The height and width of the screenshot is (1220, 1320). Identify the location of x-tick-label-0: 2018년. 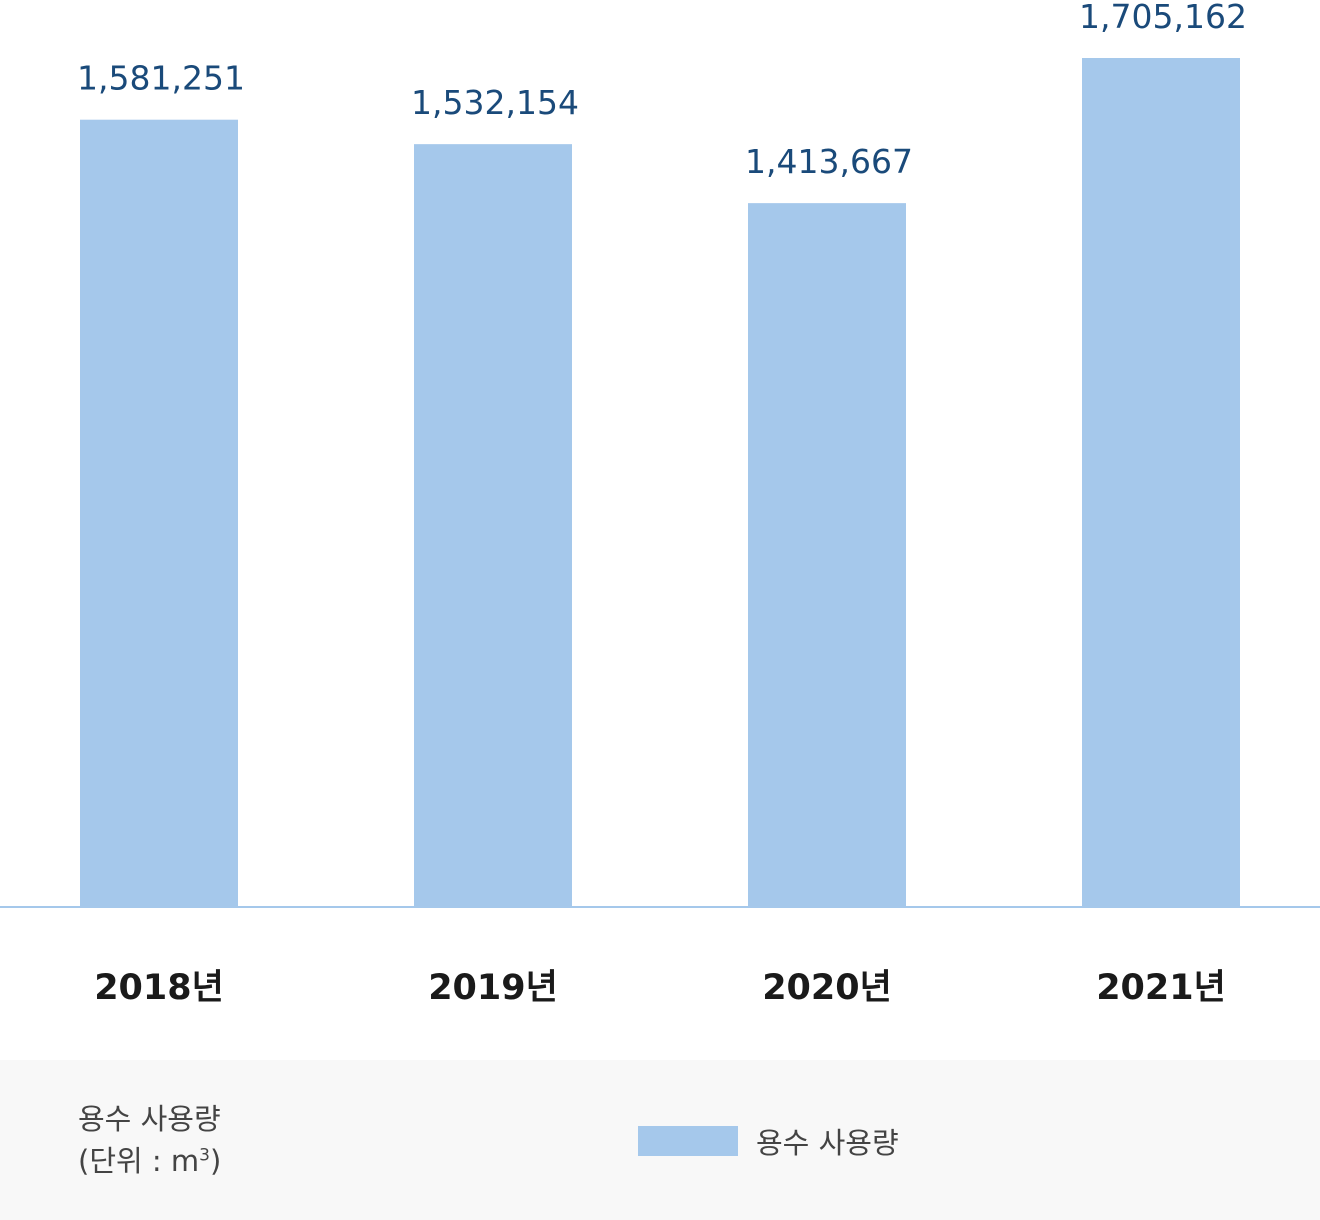
(159, 988).